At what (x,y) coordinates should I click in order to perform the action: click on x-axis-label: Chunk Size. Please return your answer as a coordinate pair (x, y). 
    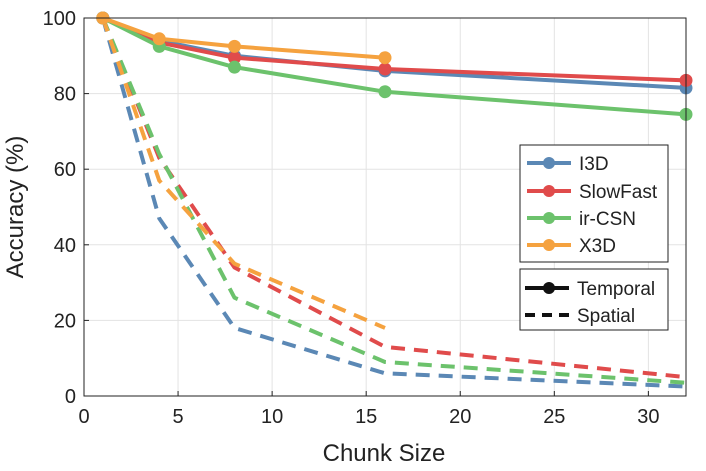
    Looking at the image, I should click on (384, 453).